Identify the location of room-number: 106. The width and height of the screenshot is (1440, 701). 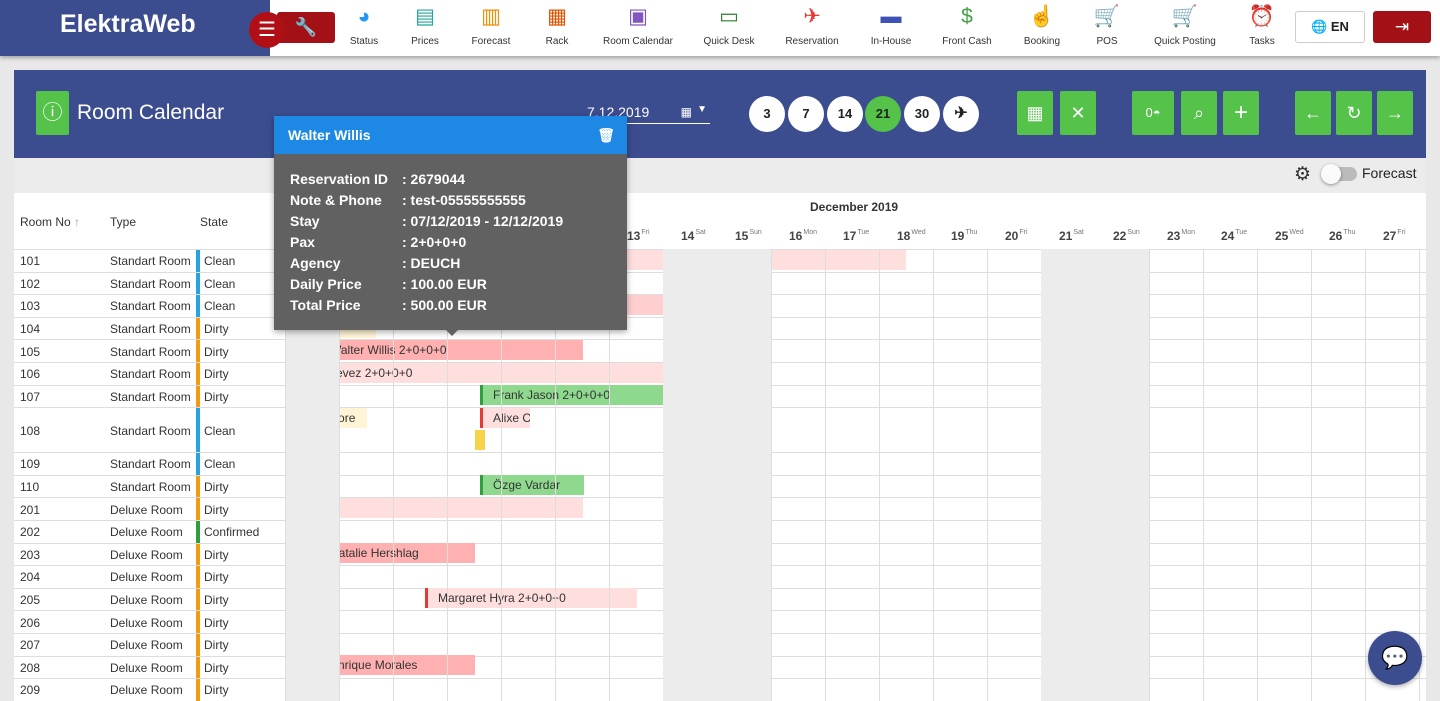
(30, 374).